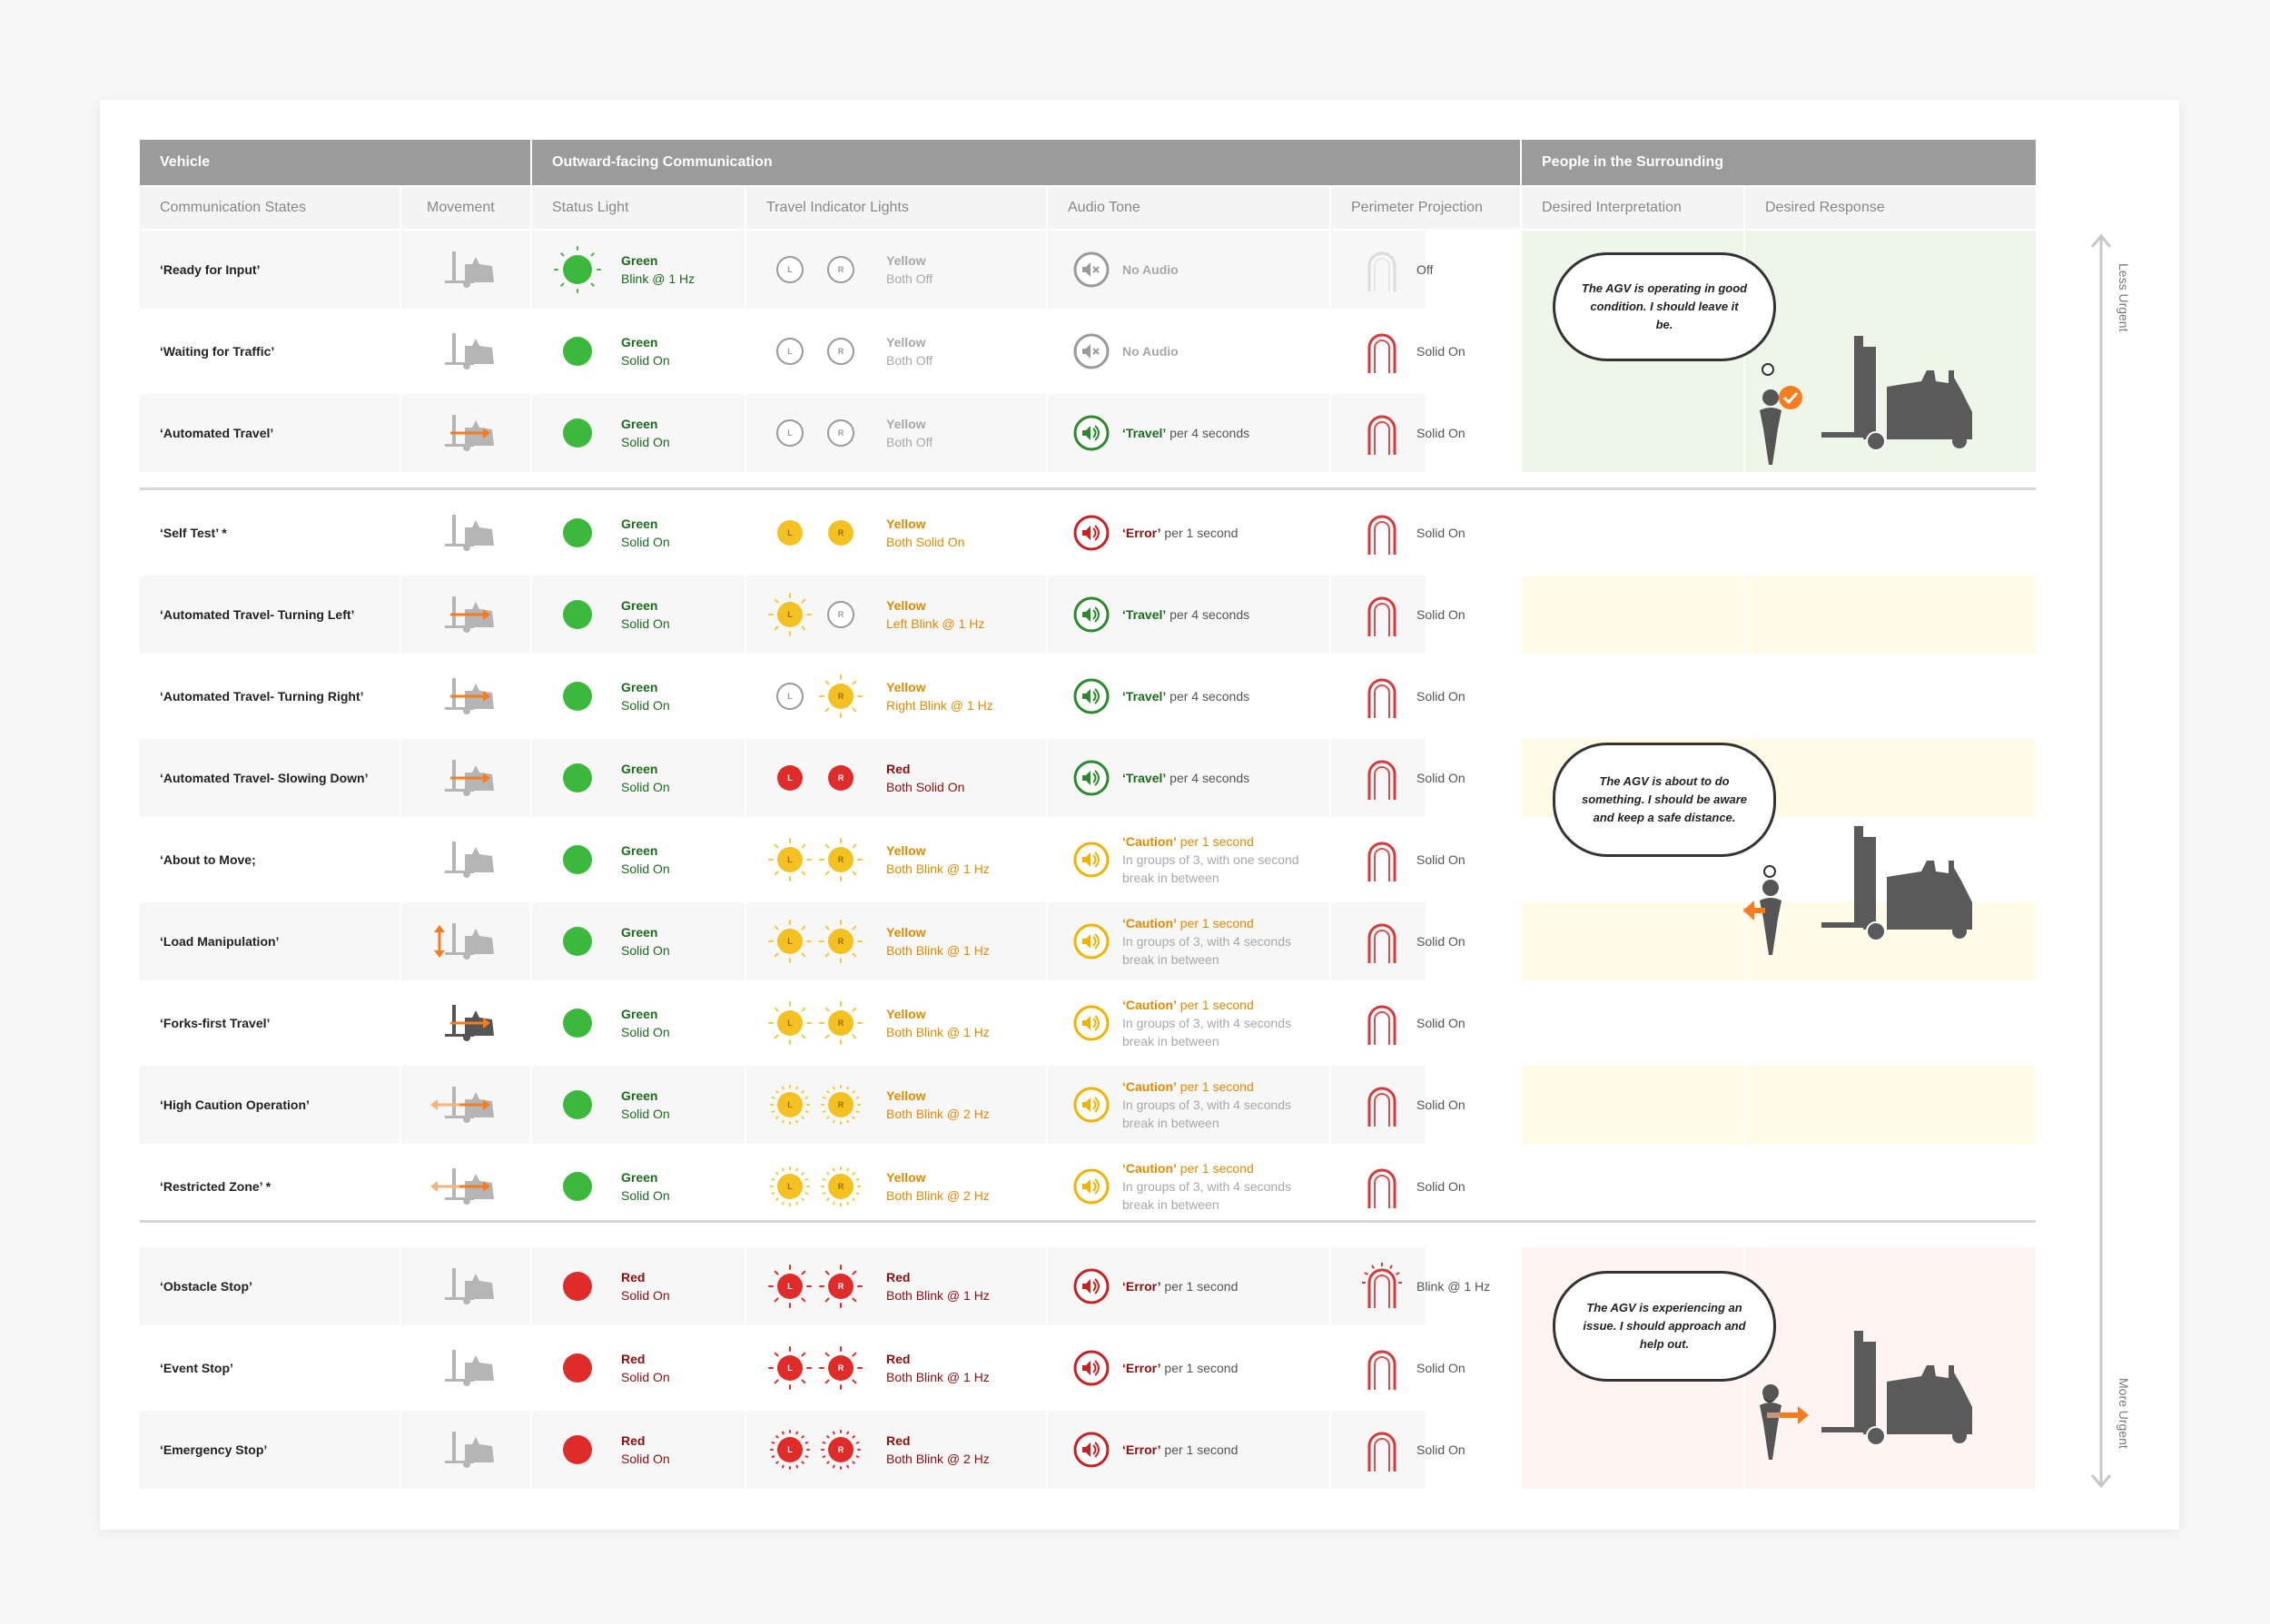 The image size is (2270, 1624). I want to click on indicator-mode-text: Right Blink @ 1 Hz, so click(939, 705).